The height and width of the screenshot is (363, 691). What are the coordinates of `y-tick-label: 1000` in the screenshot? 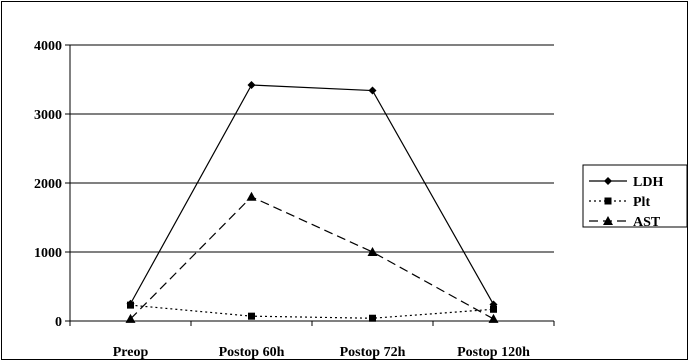 It's located at (48, 253).